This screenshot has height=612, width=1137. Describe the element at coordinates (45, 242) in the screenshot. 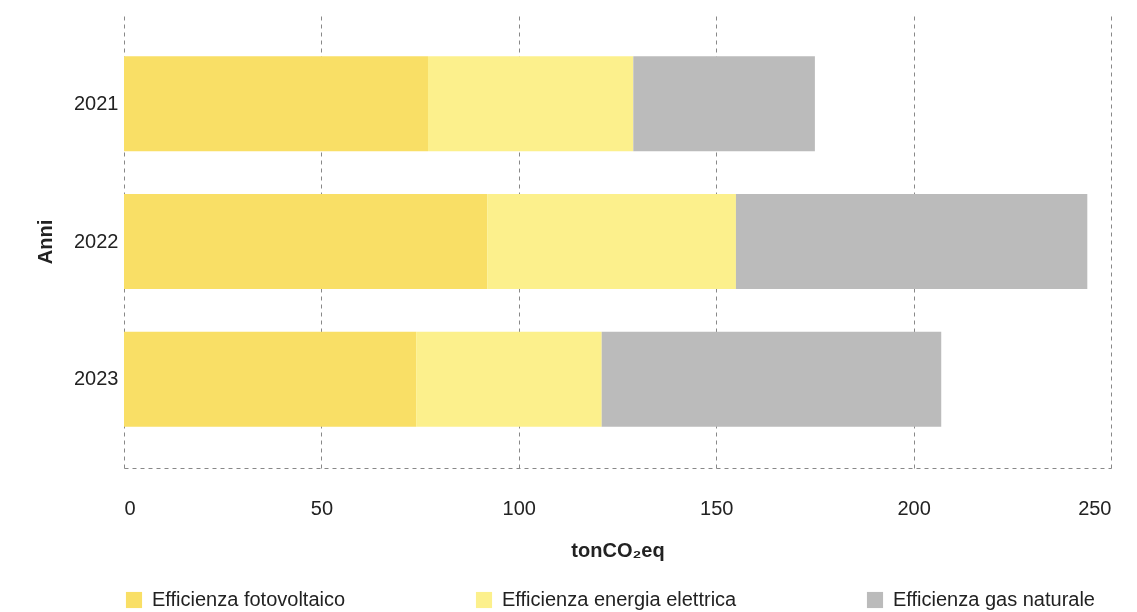

I see `y-axis-title: Anni` at that location.